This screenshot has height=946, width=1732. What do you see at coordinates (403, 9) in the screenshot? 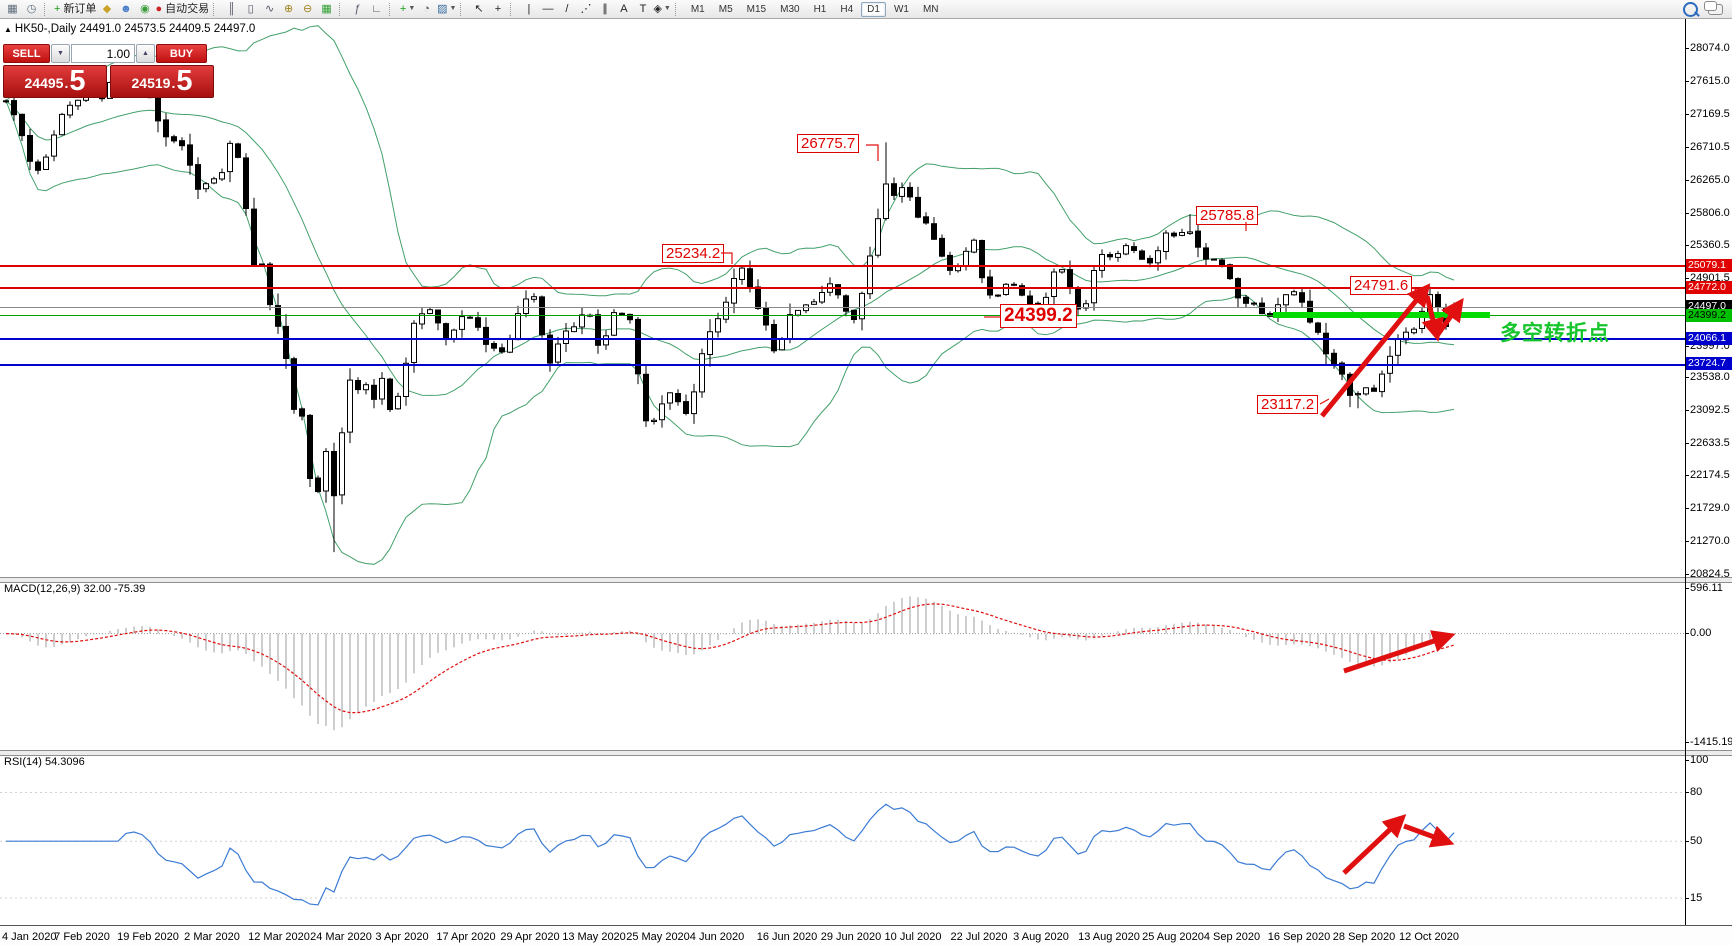
I see `add-indicator-dropdown: +` at bounding box center [403, 9].